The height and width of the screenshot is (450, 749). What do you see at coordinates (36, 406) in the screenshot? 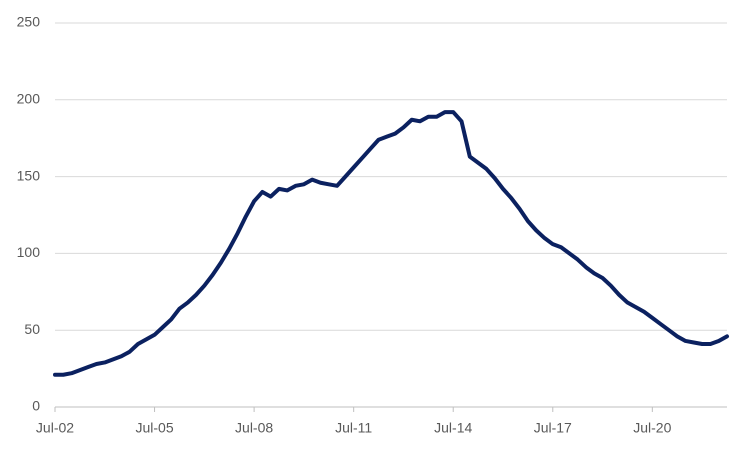
I see `y-tick-label: 0` at bounding box center [36, 406].